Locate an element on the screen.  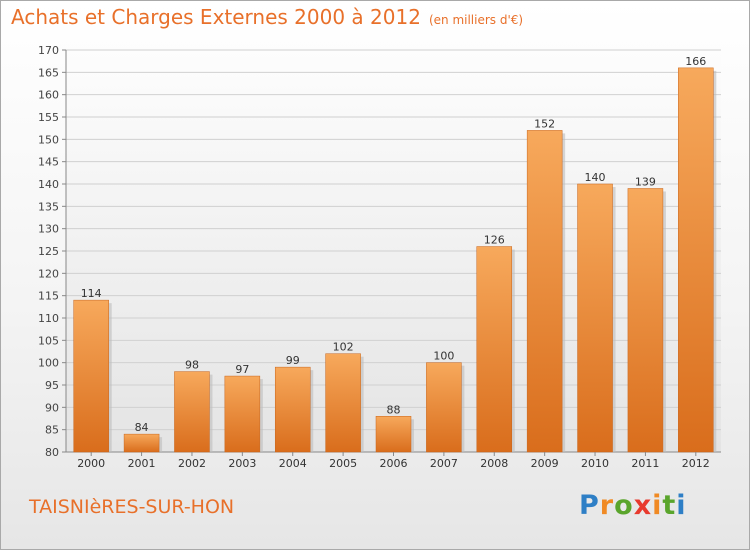
y-tick-label: 155 is located at coordinates (48, 117).